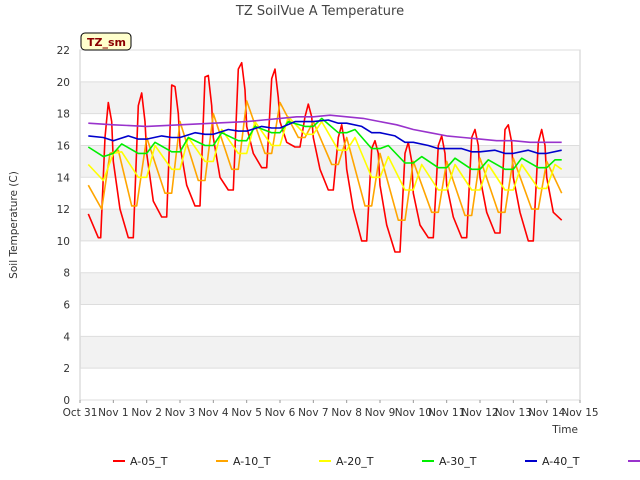 Image resolution: width=640 pixels, height=480 pixels. Describe the element at coordinates (63, 115) in the screenshot. I see `y-tick-label: 18` at that location.